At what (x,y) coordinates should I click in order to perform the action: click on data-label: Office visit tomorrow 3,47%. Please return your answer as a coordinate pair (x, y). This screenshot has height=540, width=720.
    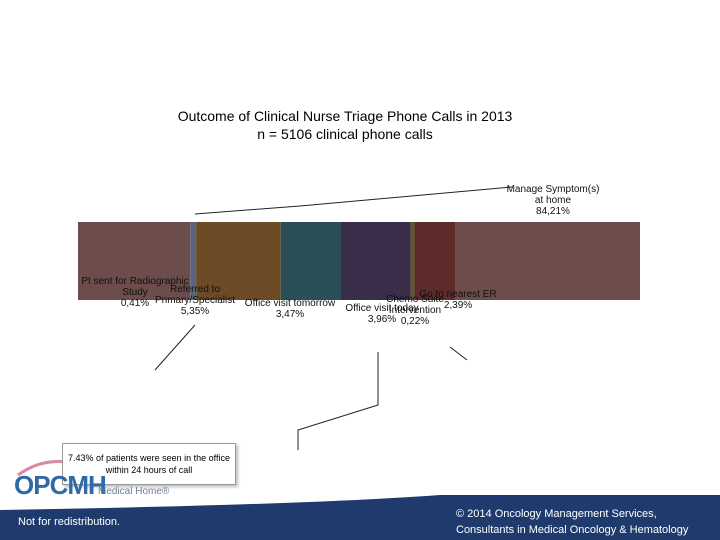
    Looking at the image, I should click on (290, 309).